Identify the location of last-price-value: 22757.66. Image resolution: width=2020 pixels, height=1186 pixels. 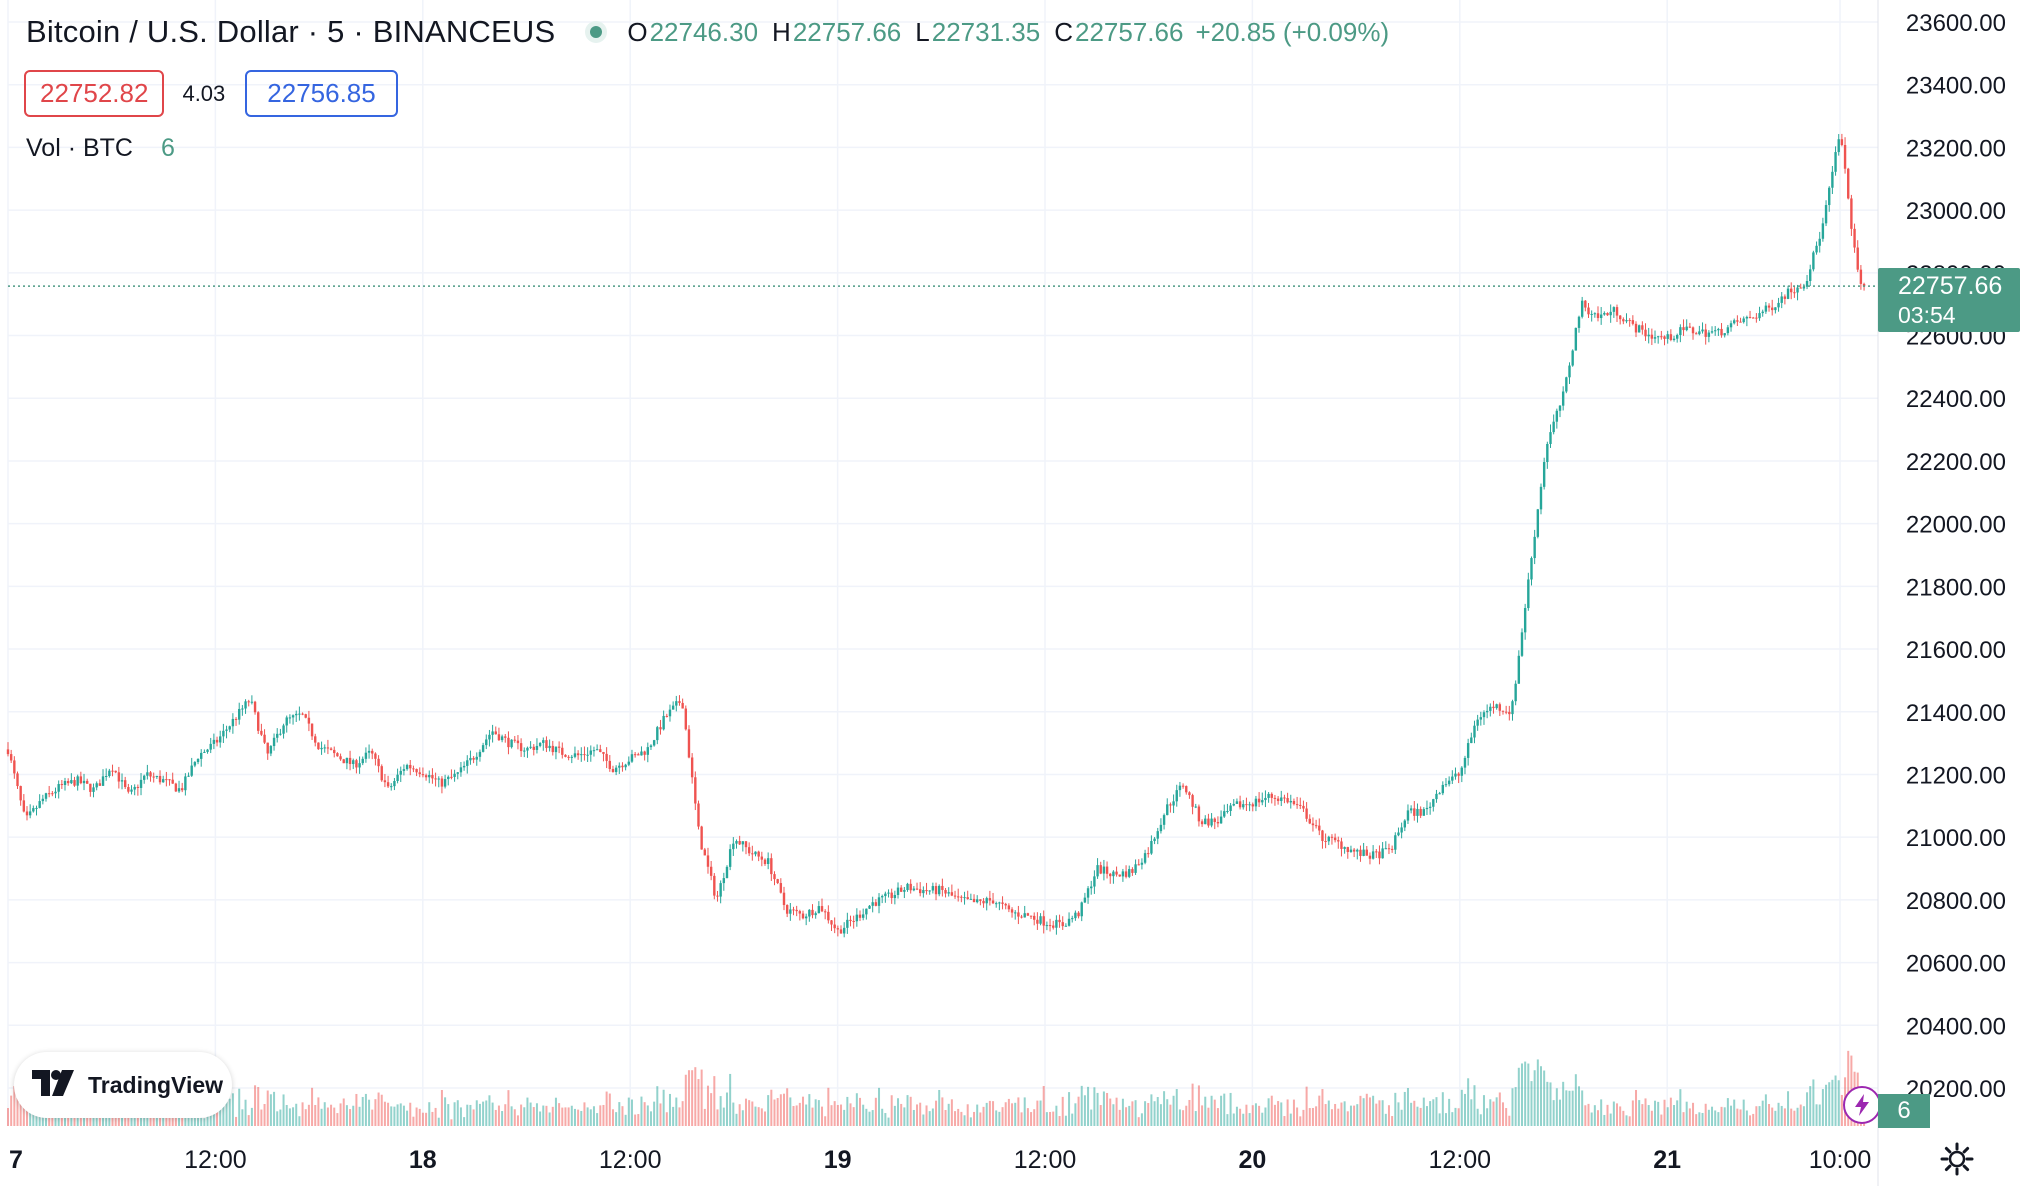
(1950, 286).